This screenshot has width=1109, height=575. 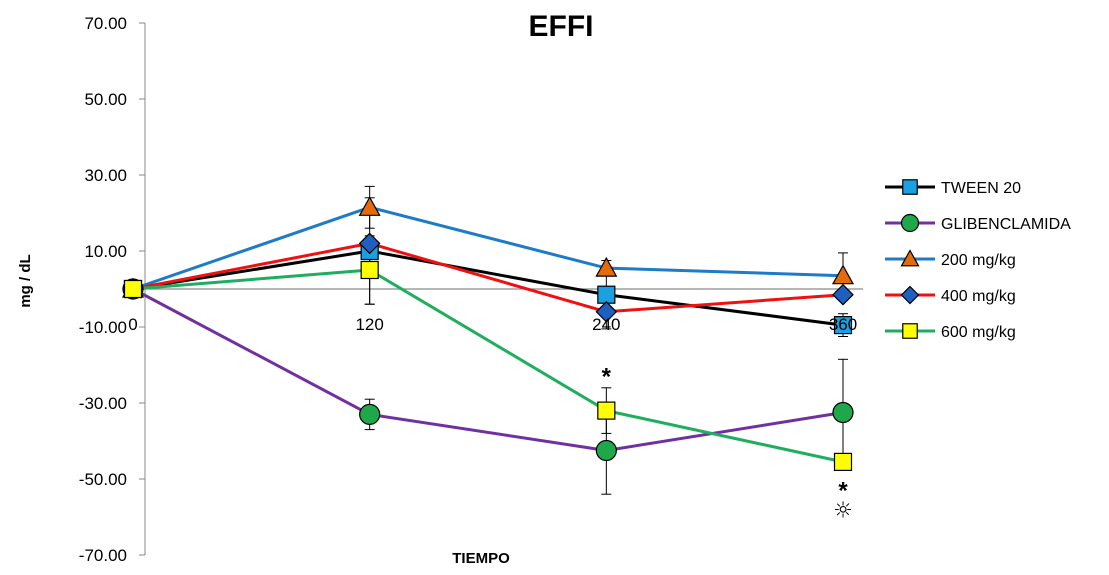 I want to click on legend-label: GLIBENCLAMIDA, so click(x=1006, y=224).